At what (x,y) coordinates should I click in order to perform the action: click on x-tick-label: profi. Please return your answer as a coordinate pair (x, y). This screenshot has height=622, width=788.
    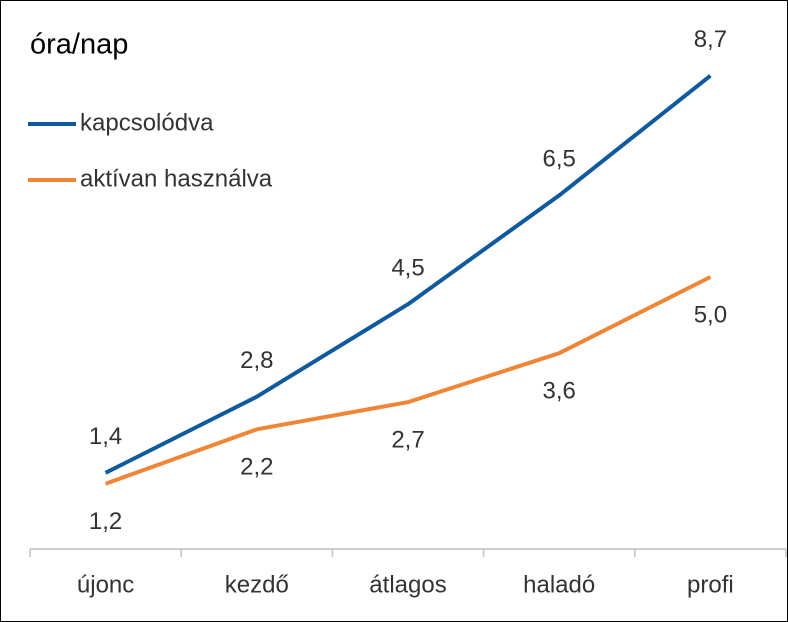
    Looking at the image, I should click on (710, 584).